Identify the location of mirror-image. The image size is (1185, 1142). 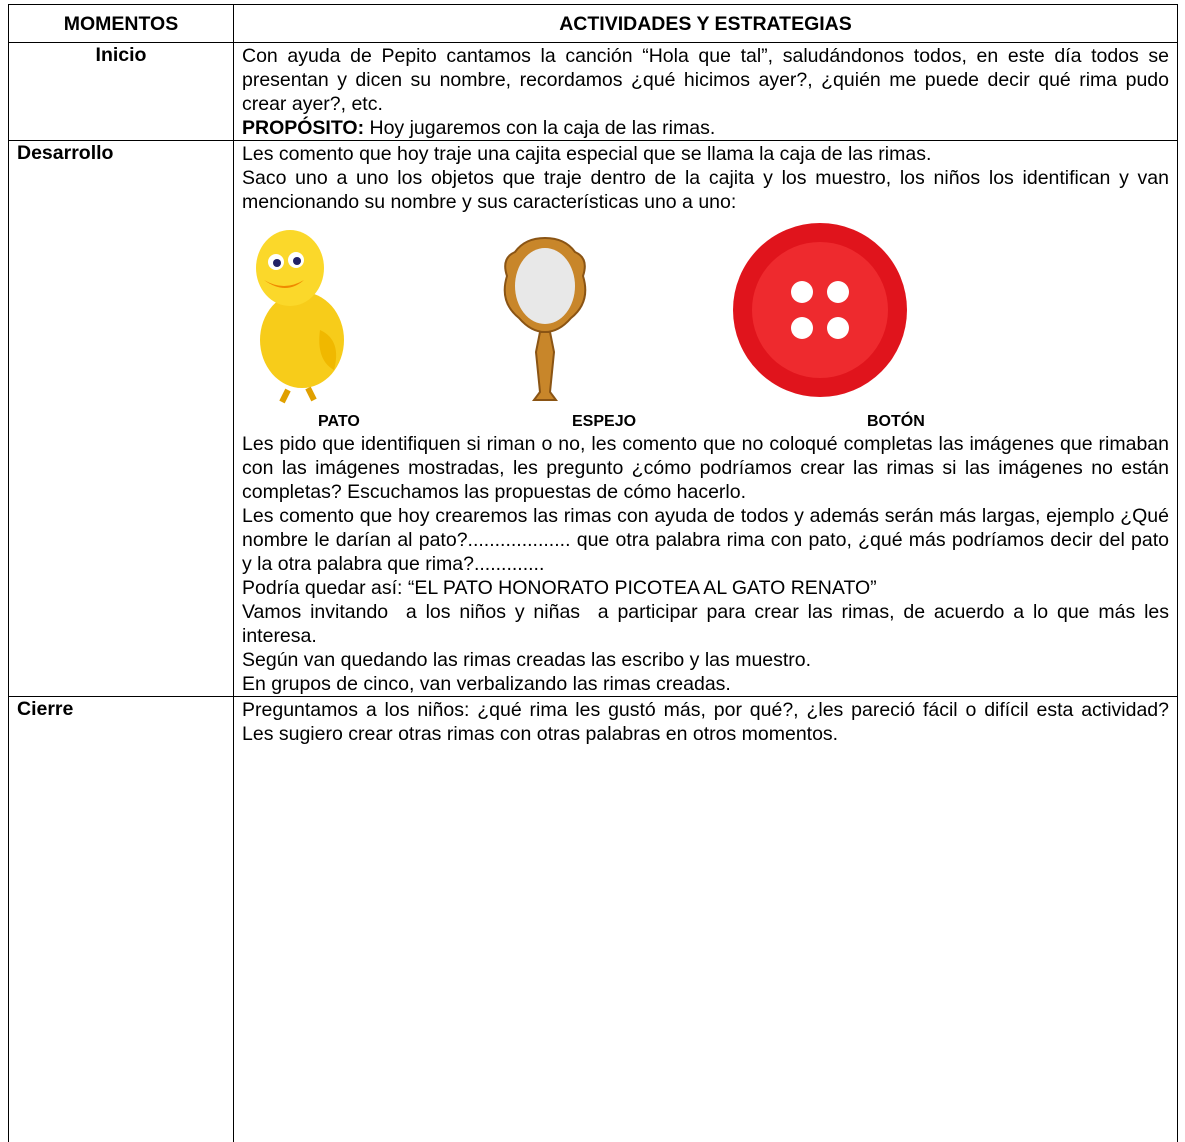
(545, 318).